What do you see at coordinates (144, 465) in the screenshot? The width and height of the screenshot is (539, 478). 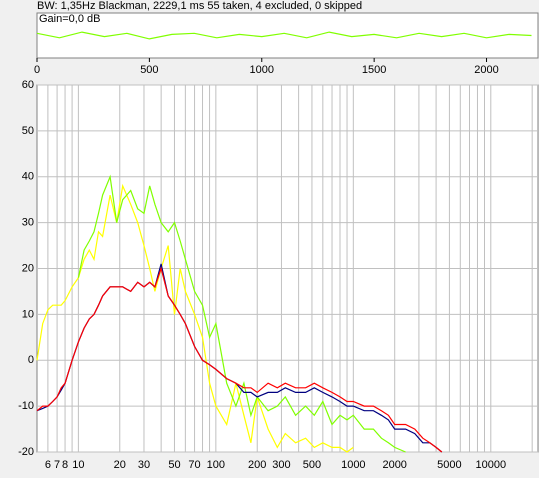 I see `x-tick-label: 30` at bounding box center [144, 465].